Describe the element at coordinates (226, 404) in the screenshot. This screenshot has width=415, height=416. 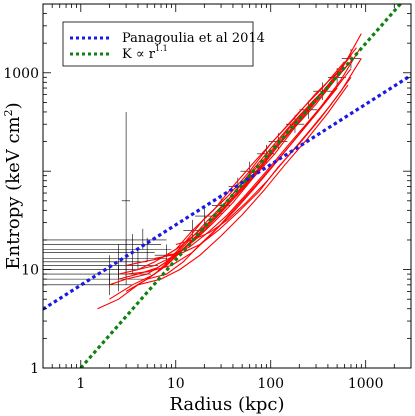
I see `x-axis-label: Radius (kpc)` at that location.